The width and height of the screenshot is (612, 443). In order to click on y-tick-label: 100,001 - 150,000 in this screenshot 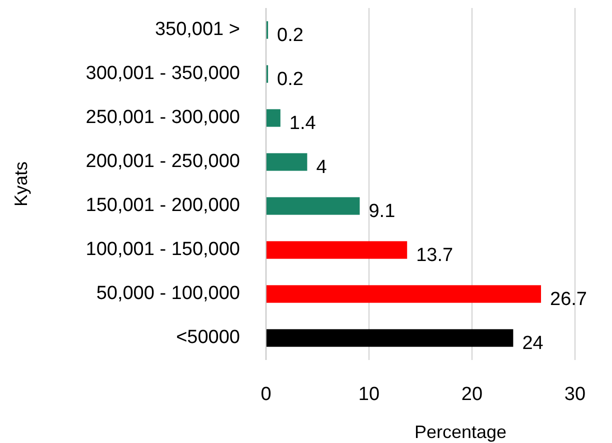, I will do `click(163, 249)`.